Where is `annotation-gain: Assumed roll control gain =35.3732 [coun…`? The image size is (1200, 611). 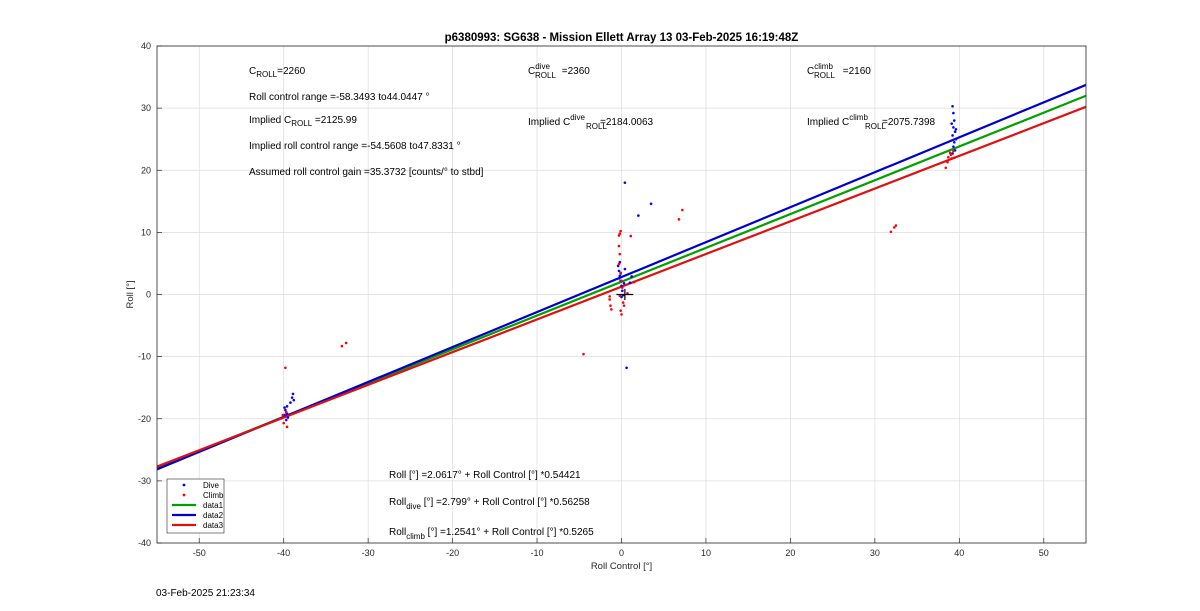
annotation-gain: Assumed roll control gain =35.3732 [coun… is located at coordinates (366, 172).